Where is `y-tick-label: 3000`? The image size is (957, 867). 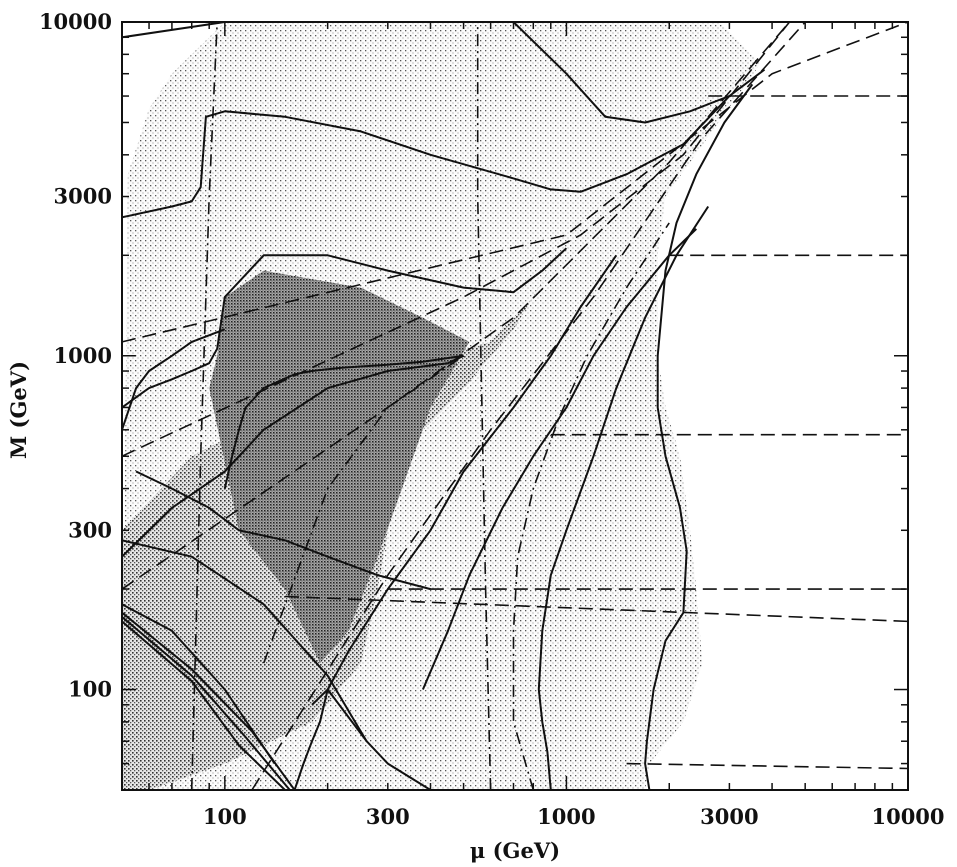 y-tick-label: 3000 is located at coordinates (83, 196).